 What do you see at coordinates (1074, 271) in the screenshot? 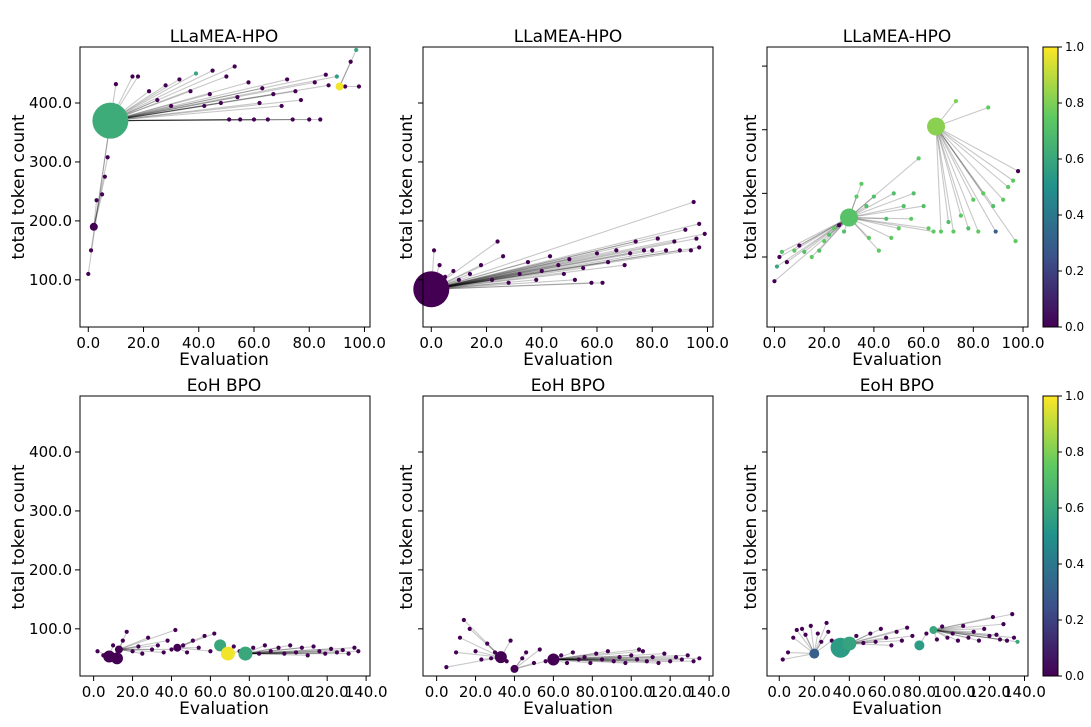
I see `colorbar-tick-label: 0.2` at bounding box center [1074, 271].